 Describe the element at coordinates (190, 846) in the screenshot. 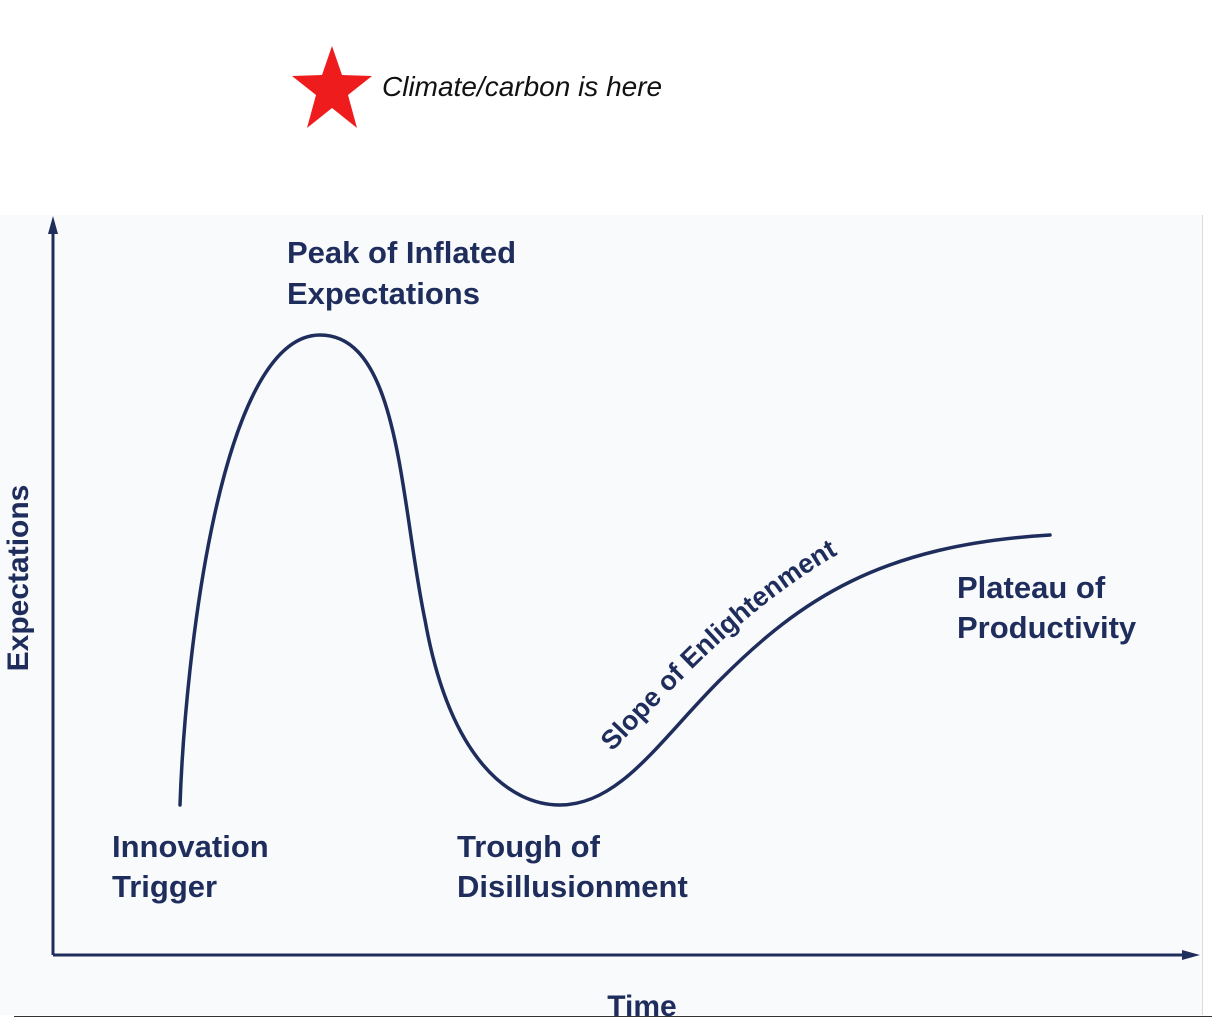

I see `innovation-trigger-label-line1: Innovation` at that location.